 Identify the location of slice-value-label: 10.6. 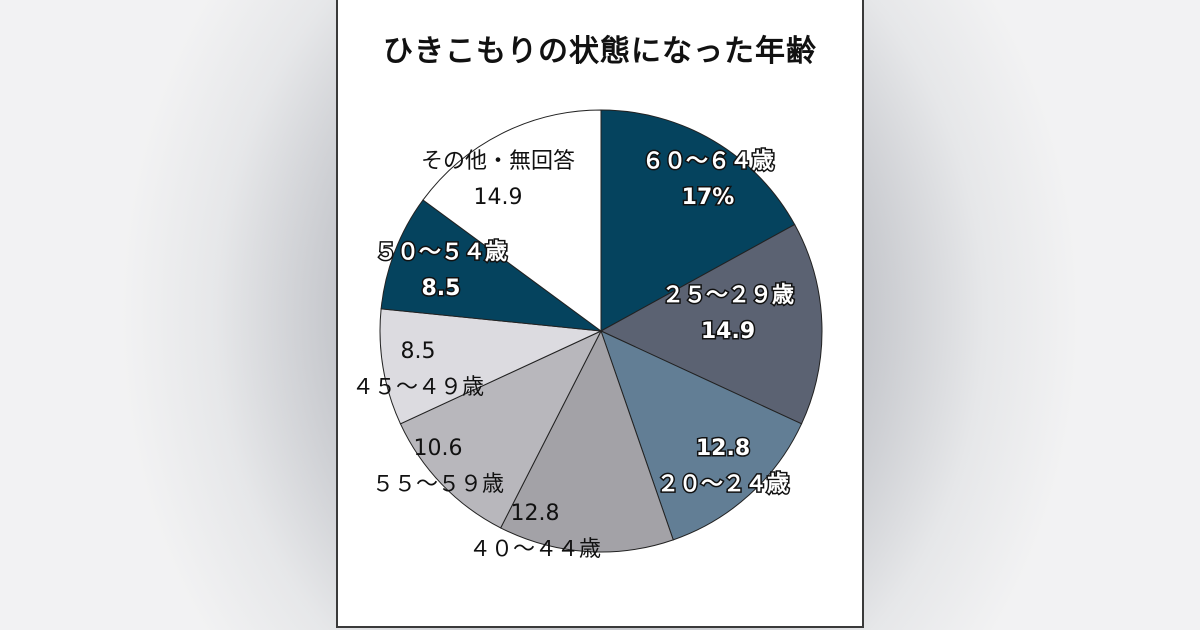
(438, 448).